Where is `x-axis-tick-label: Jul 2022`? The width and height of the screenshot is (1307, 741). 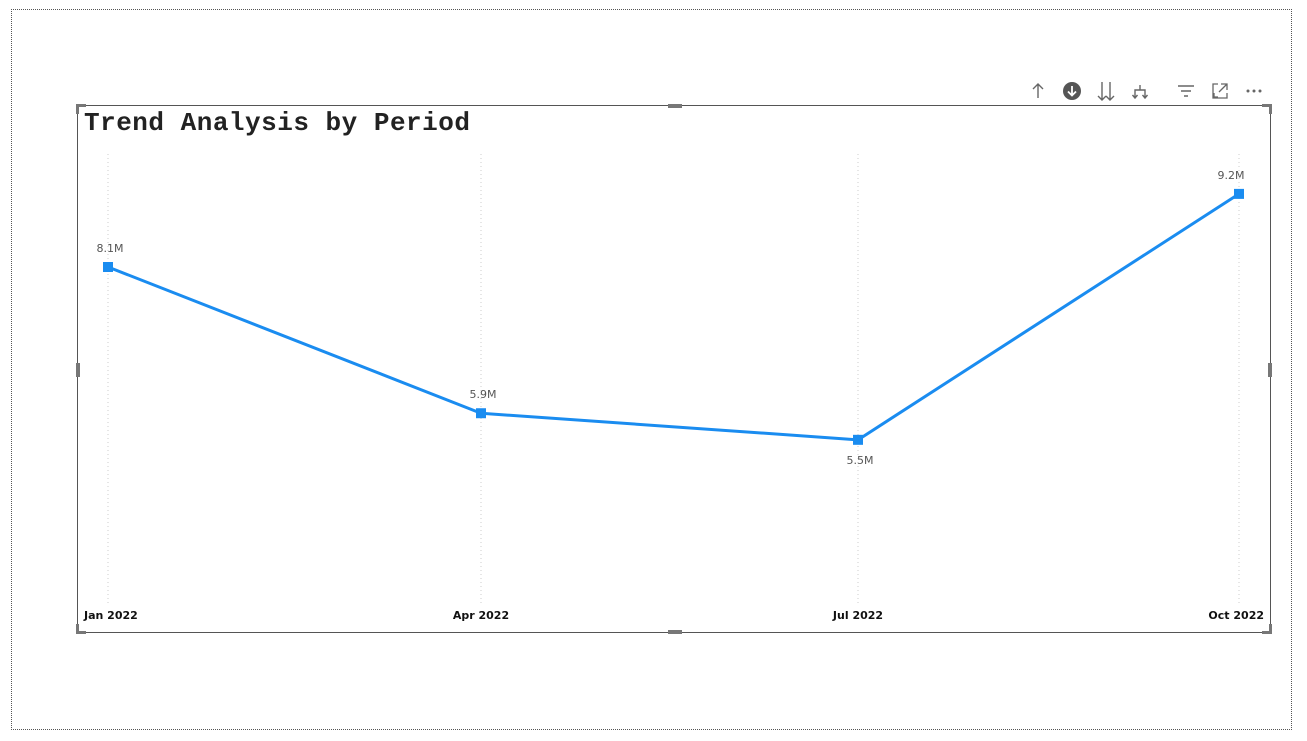 x-axis-tick-label: Jul 2022 is located at coordinates (857, 615).